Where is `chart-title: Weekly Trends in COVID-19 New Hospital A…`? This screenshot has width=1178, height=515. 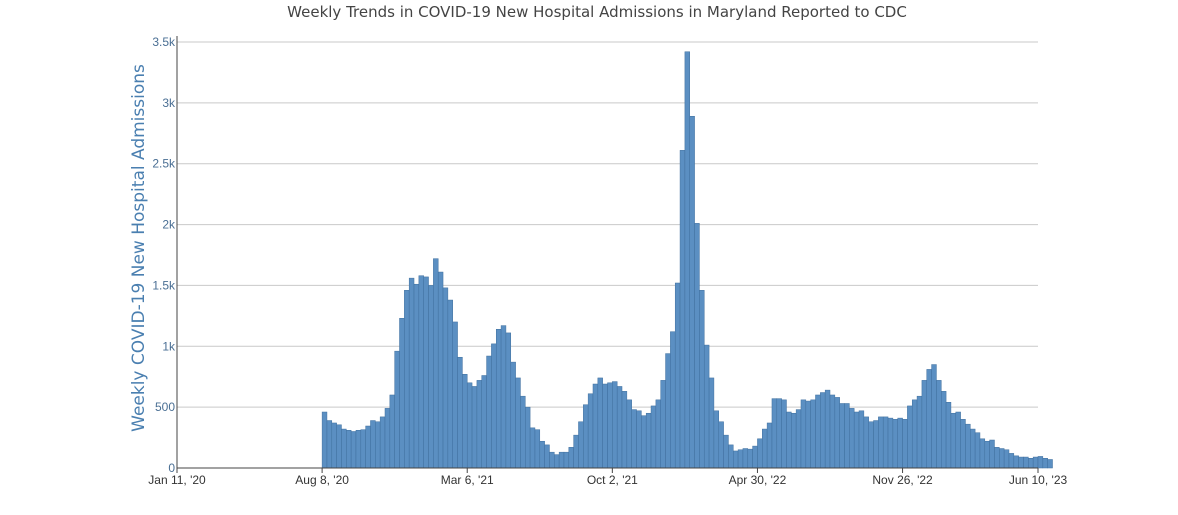 chart-title: Weekly Trends in COVID-19 New Hospital A… is located at coordinates (597, 12).